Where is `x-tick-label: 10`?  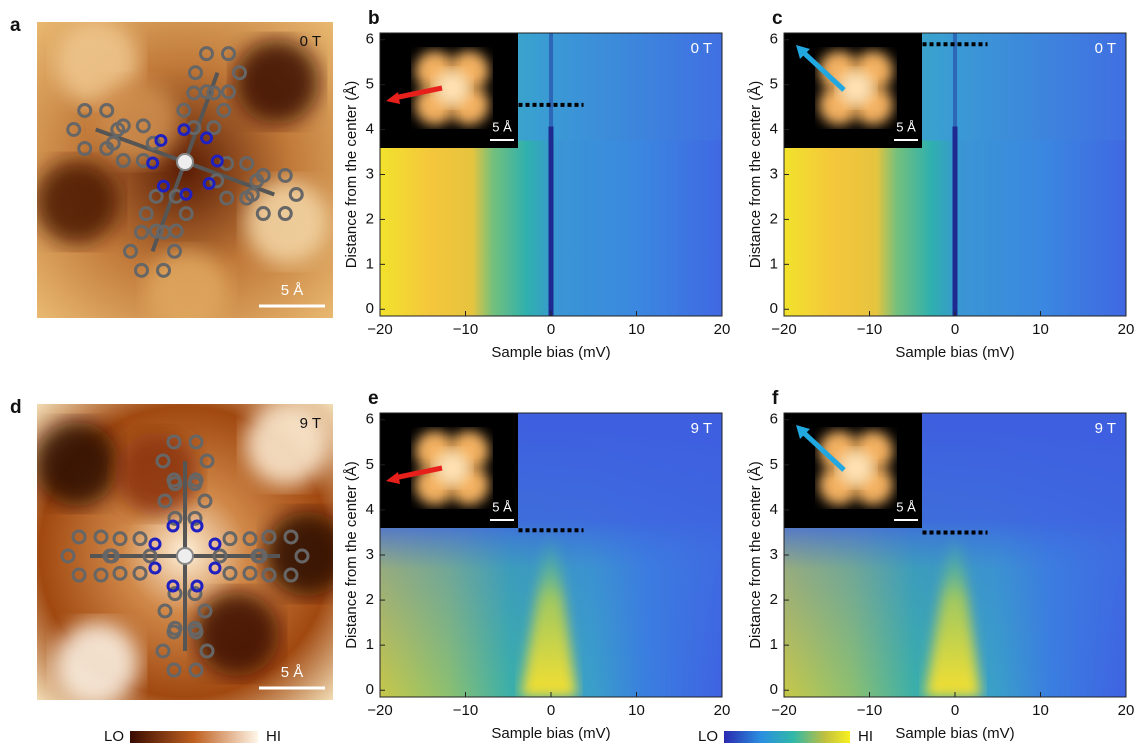
x-tick-label: 10 is located at coordinates (636, 710).